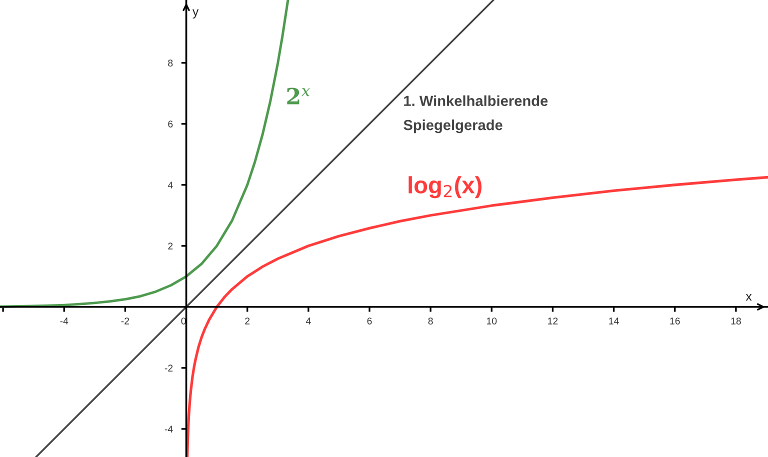 Image resolution: width=768 pixels, height=457 pixels. I want to click on x-tick-label: 18, so click(736, 321).